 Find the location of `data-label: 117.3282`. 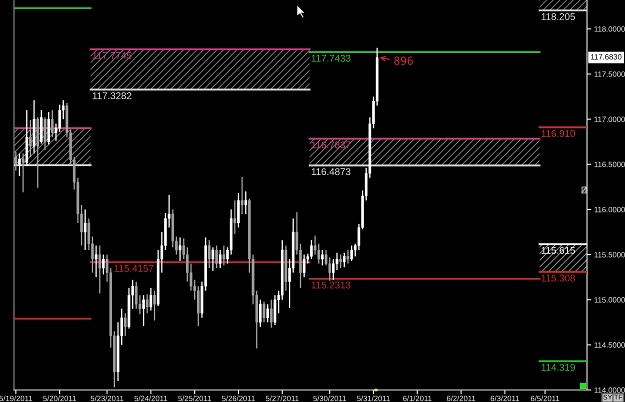

data-label: 117.3282 is located at coordinates (112, 96).